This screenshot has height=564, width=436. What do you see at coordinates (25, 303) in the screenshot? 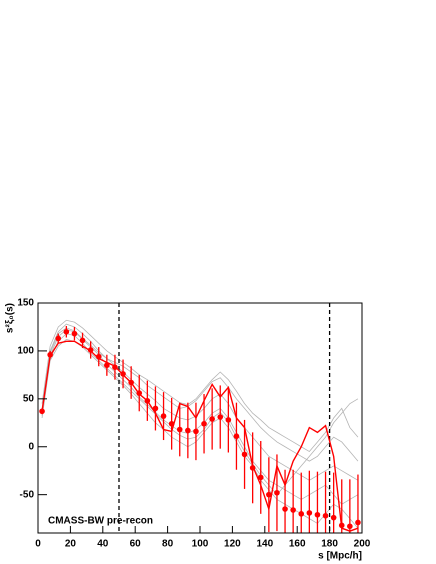
I see `y-tick-label: 150` at bounding box center [25, 303].